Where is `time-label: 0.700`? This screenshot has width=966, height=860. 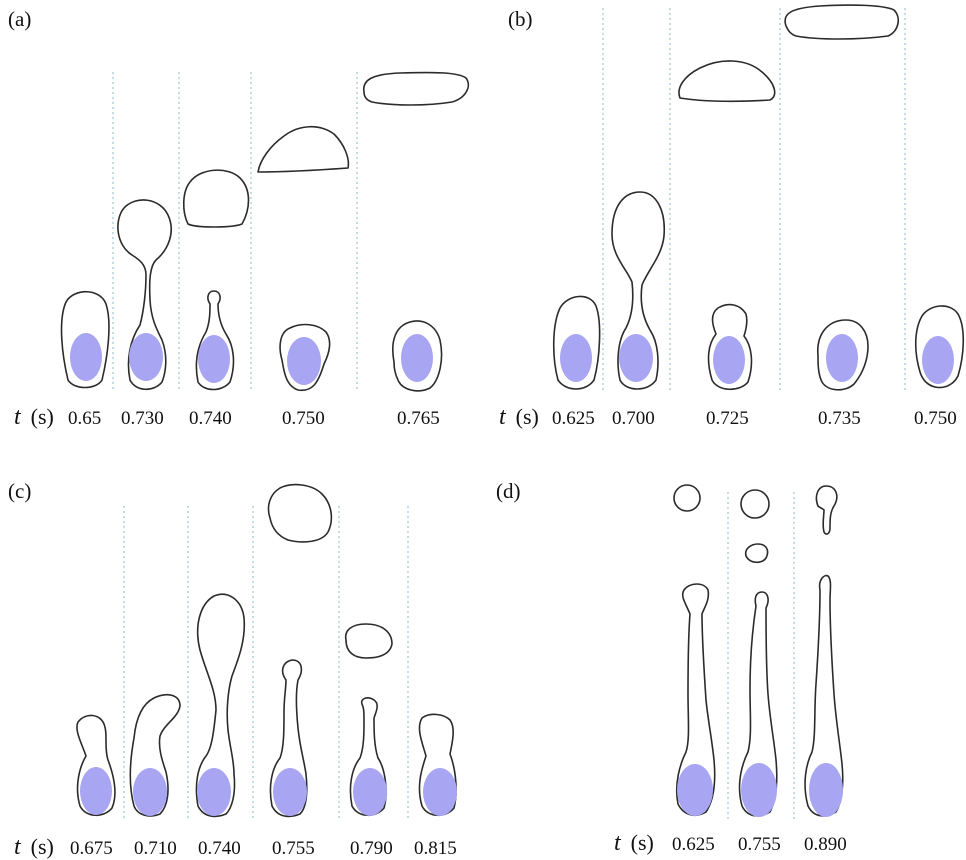
time-label: 0.700 is located at coordinates (633, 418).